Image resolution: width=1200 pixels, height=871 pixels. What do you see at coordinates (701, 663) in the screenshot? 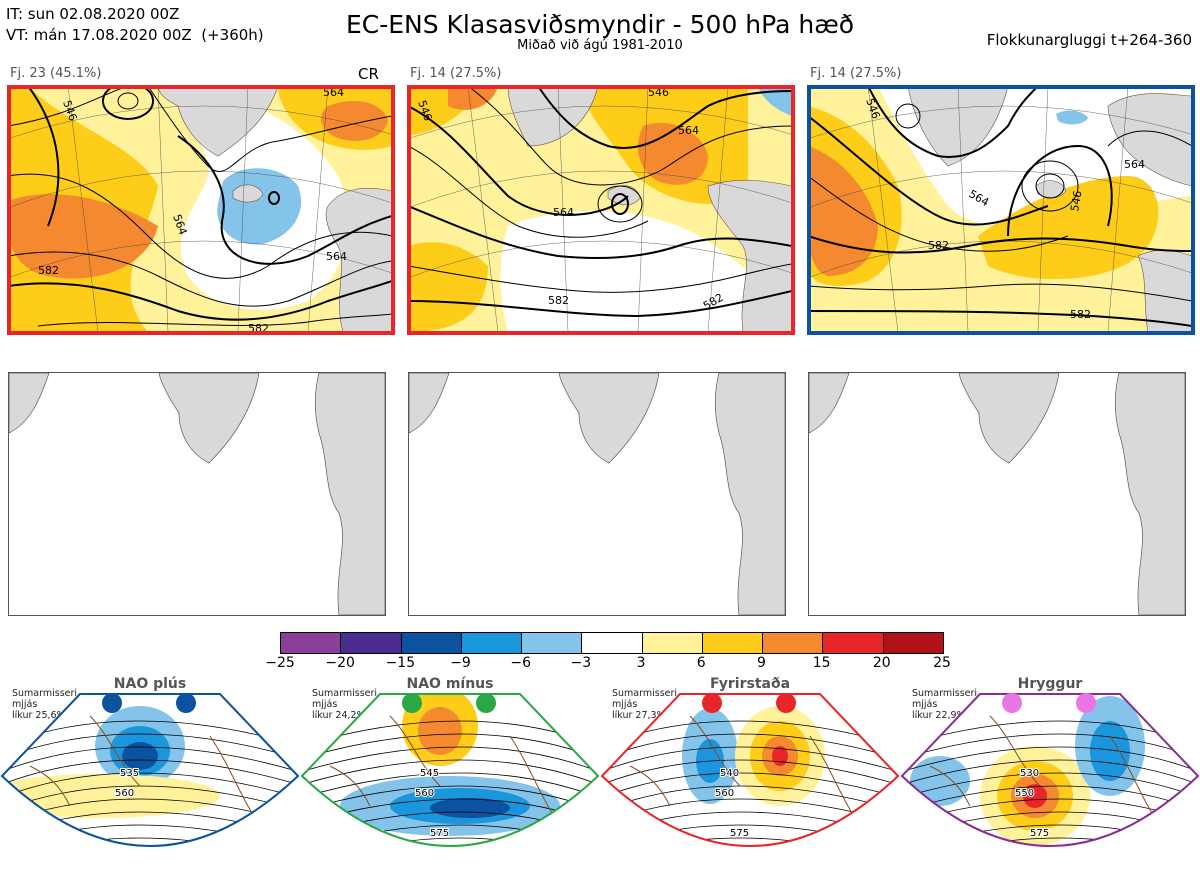
I see `colorbar-tick-label: 6` at bounding box center [701, 663].